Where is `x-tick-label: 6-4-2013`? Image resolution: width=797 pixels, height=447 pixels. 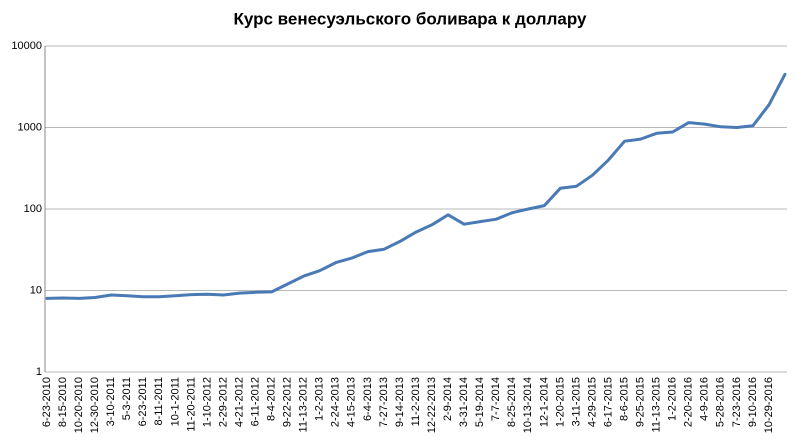 x-tick-label: 6-4-2013 is located at coordinates (368, 399).